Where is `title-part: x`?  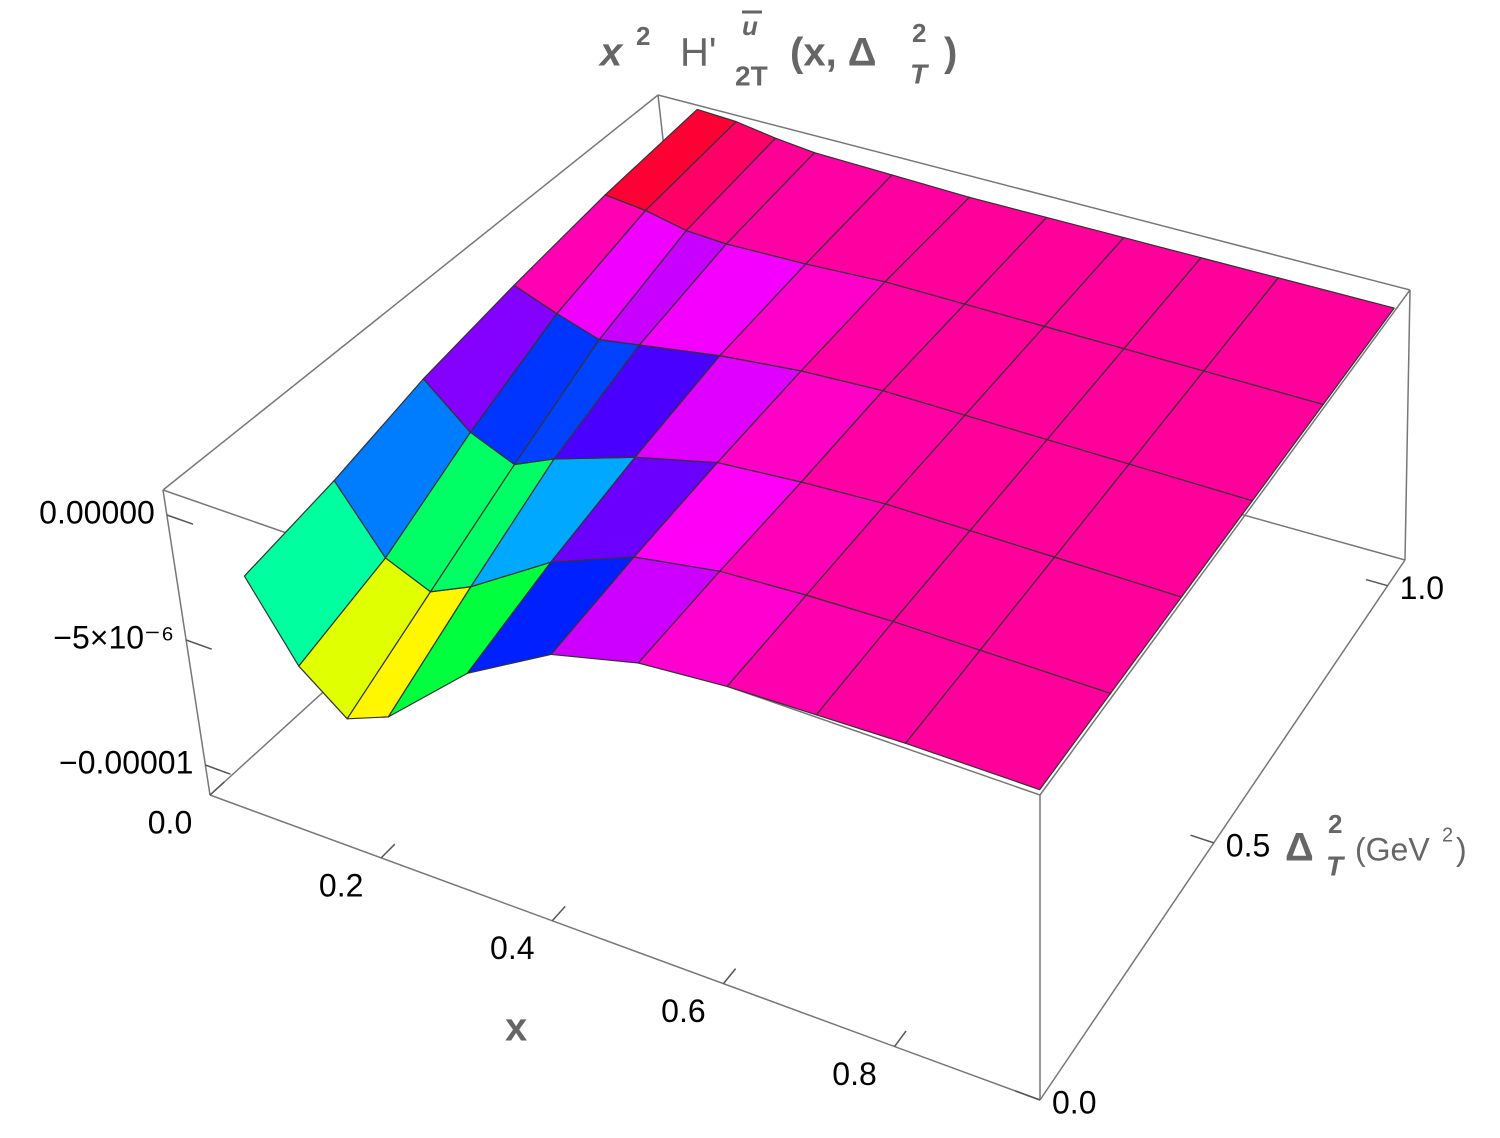
title-part: x is located at coordinates (611, 53).